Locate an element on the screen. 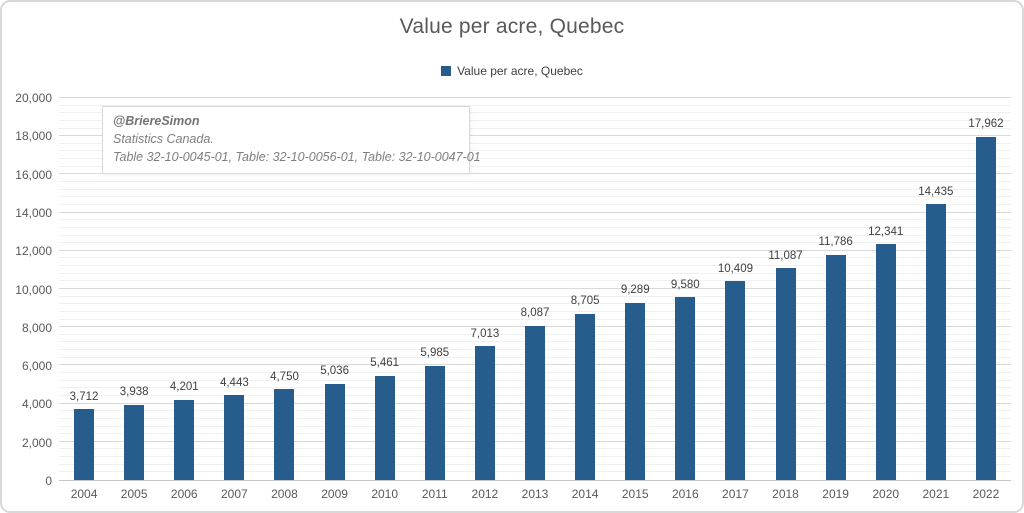  bar-label: 7,013 is located at coordinates (485, 333).